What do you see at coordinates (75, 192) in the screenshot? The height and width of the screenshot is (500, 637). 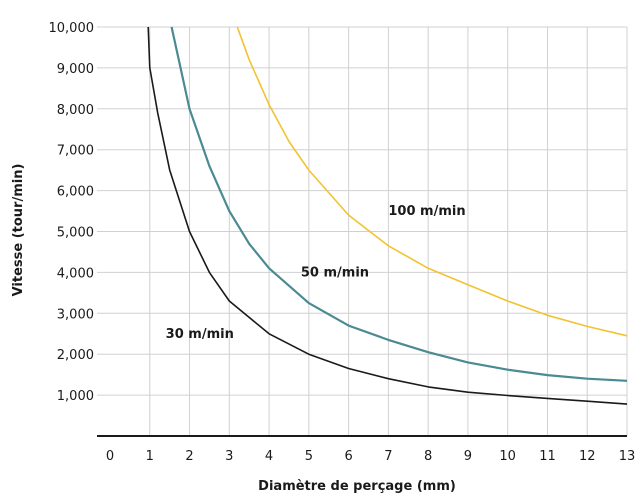 I see `y-tick-label: 6,000` at bounding box center [75, 192].